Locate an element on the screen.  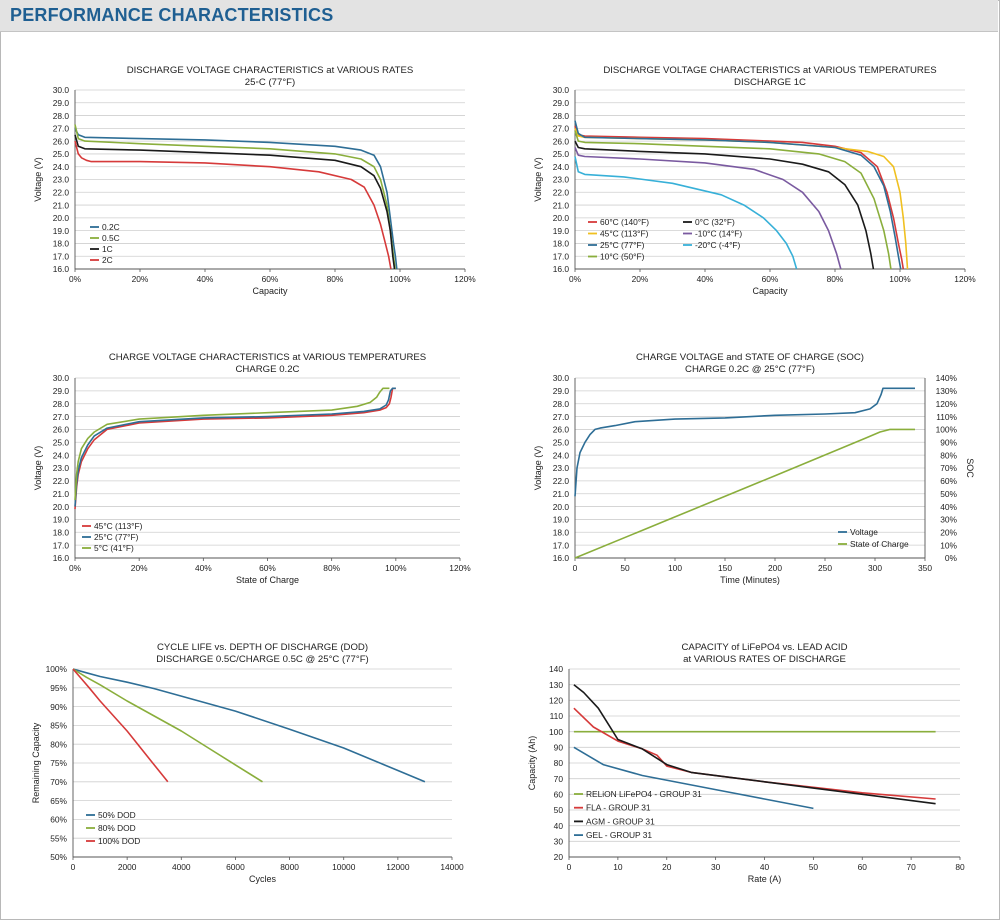
y-axis-label: Remaining Capacity is located at coordinates (36, 762).